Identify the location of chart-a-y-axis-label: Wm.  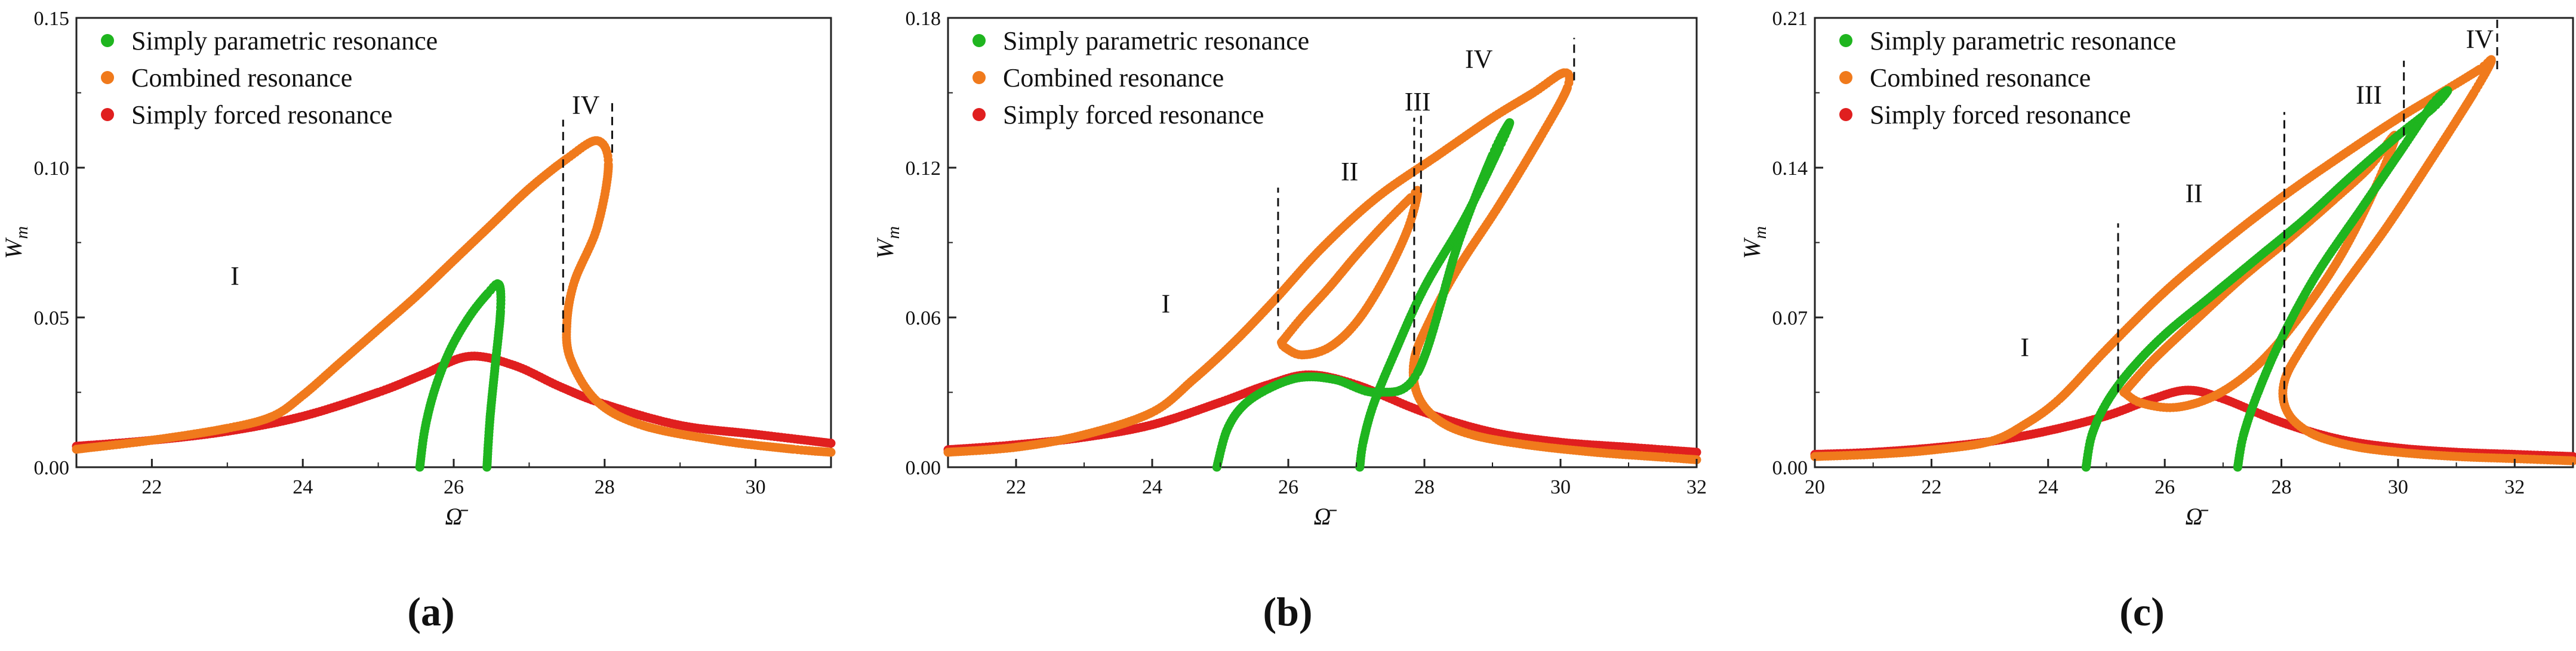
(16, 242).